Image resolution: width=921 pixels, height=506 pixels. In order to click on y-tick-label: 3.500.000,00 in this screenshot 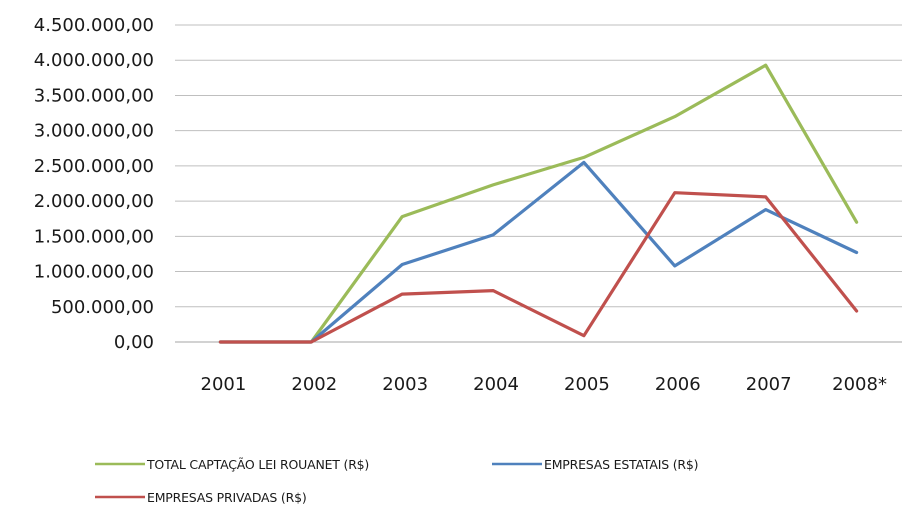, I will do `click(94, 95)`.